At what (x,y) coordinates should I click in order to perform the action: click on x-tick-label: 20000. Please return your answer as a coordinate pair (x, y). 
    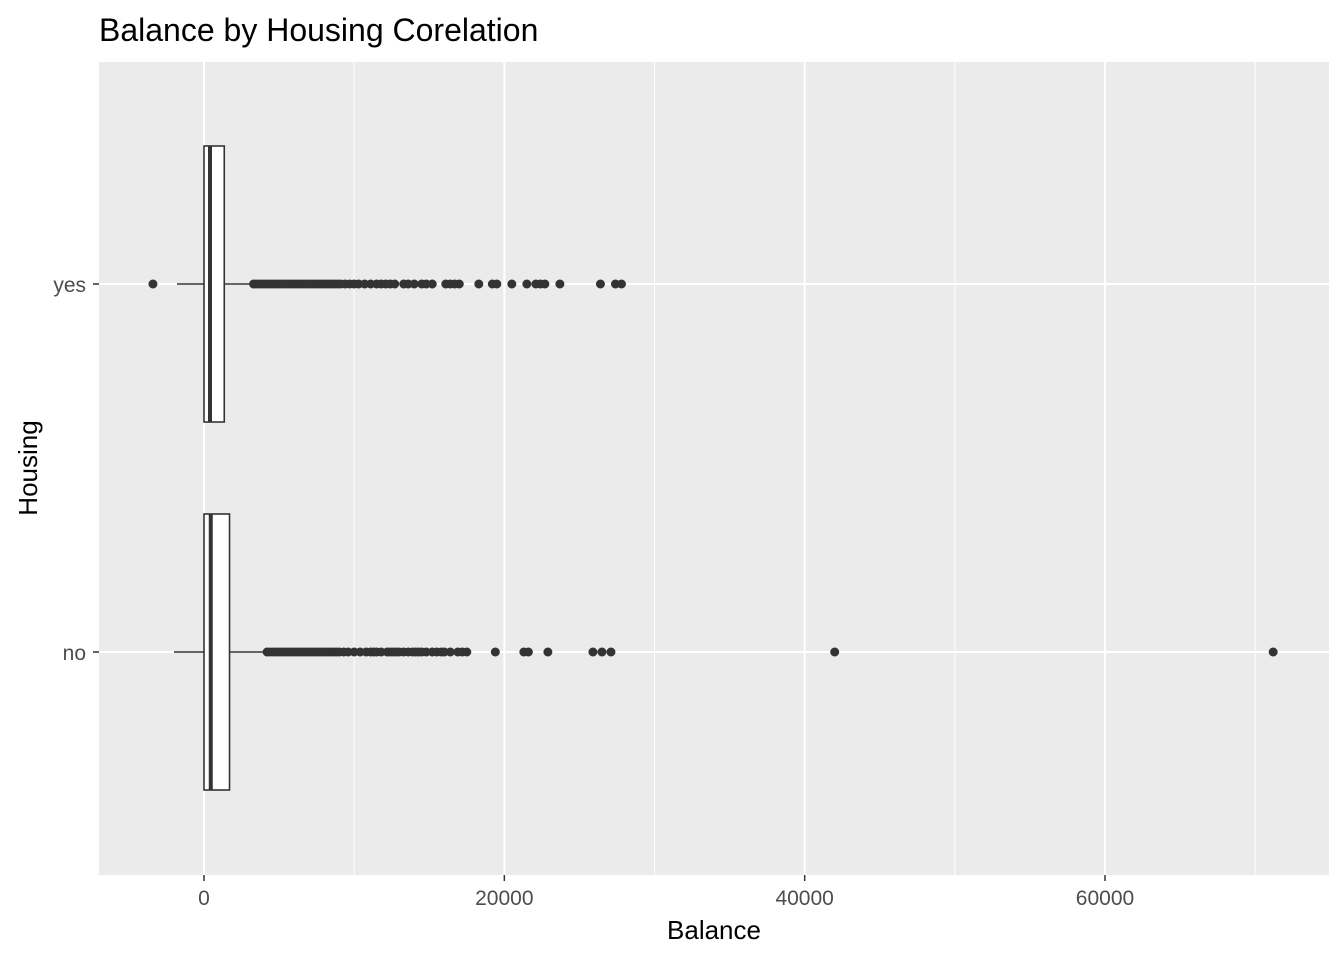
    Looking at the image, I should click on (504, 898).